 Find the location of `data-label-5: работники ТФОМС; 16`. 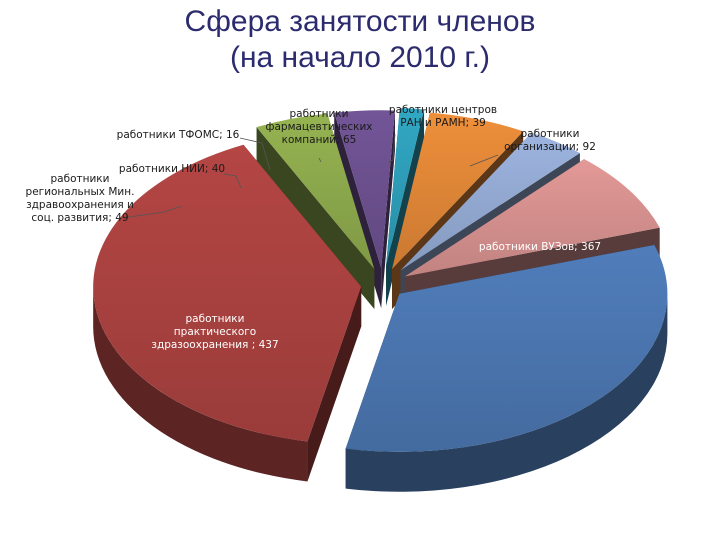

data-label-5: работники ТФОМС; 16 is located at coordinates (178, 135).